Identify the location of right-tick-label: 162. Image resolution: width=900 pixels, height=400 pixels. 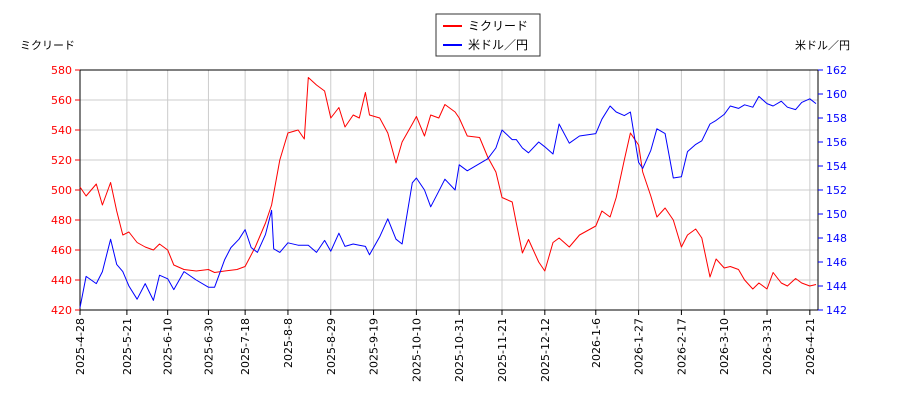
(836, 70).